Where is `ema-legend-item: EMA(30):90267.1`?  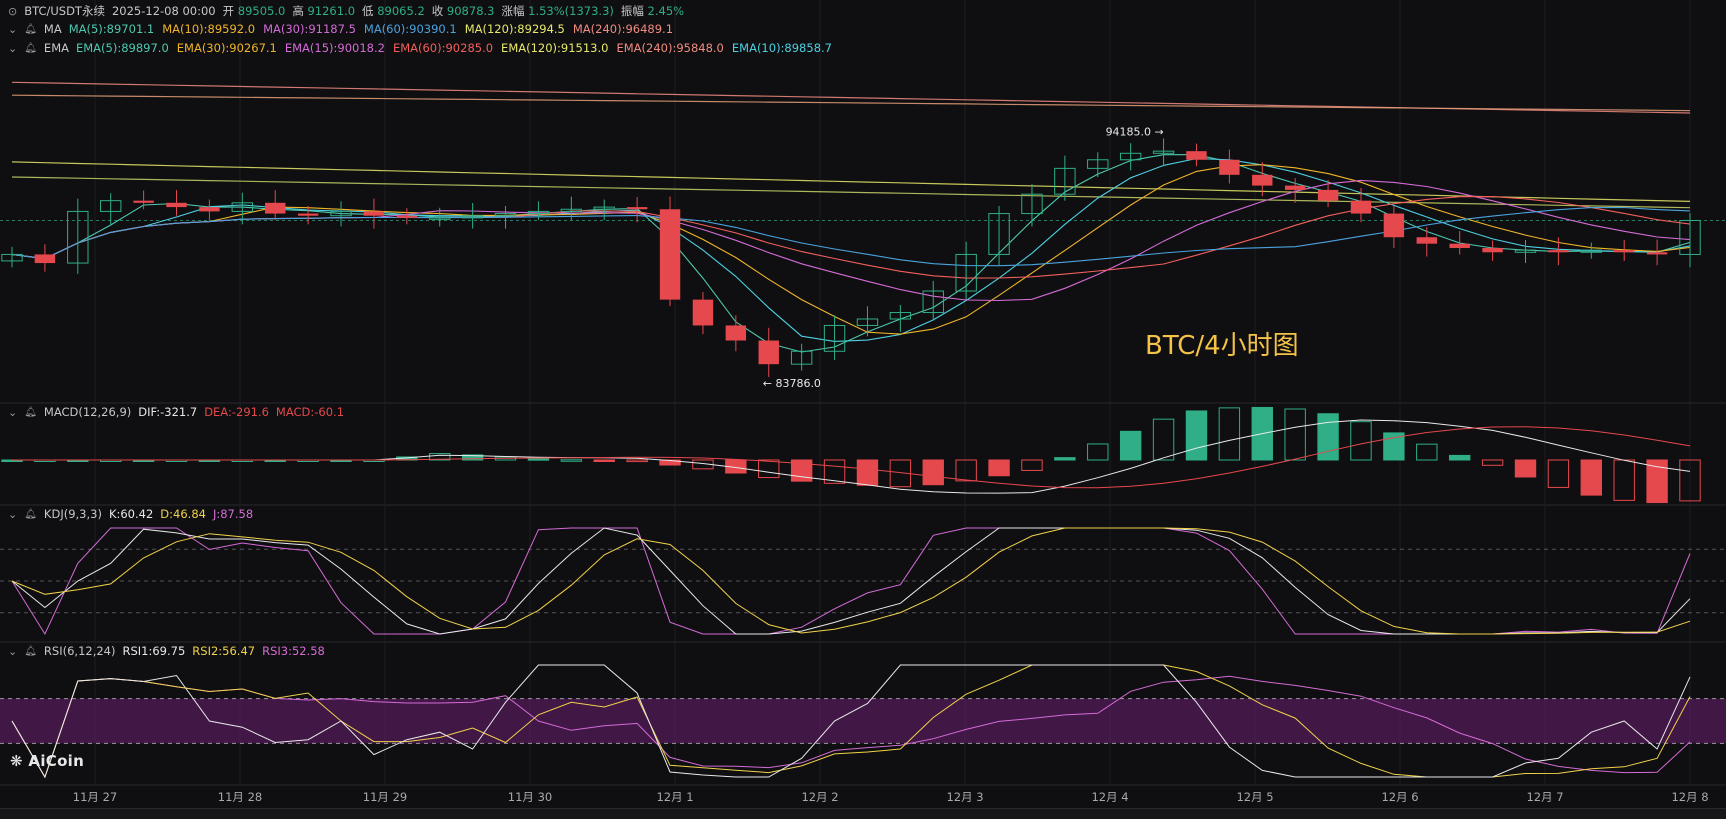
ema-legend-item: EMA(30):90267.1 is located at coordinates (226, 48).